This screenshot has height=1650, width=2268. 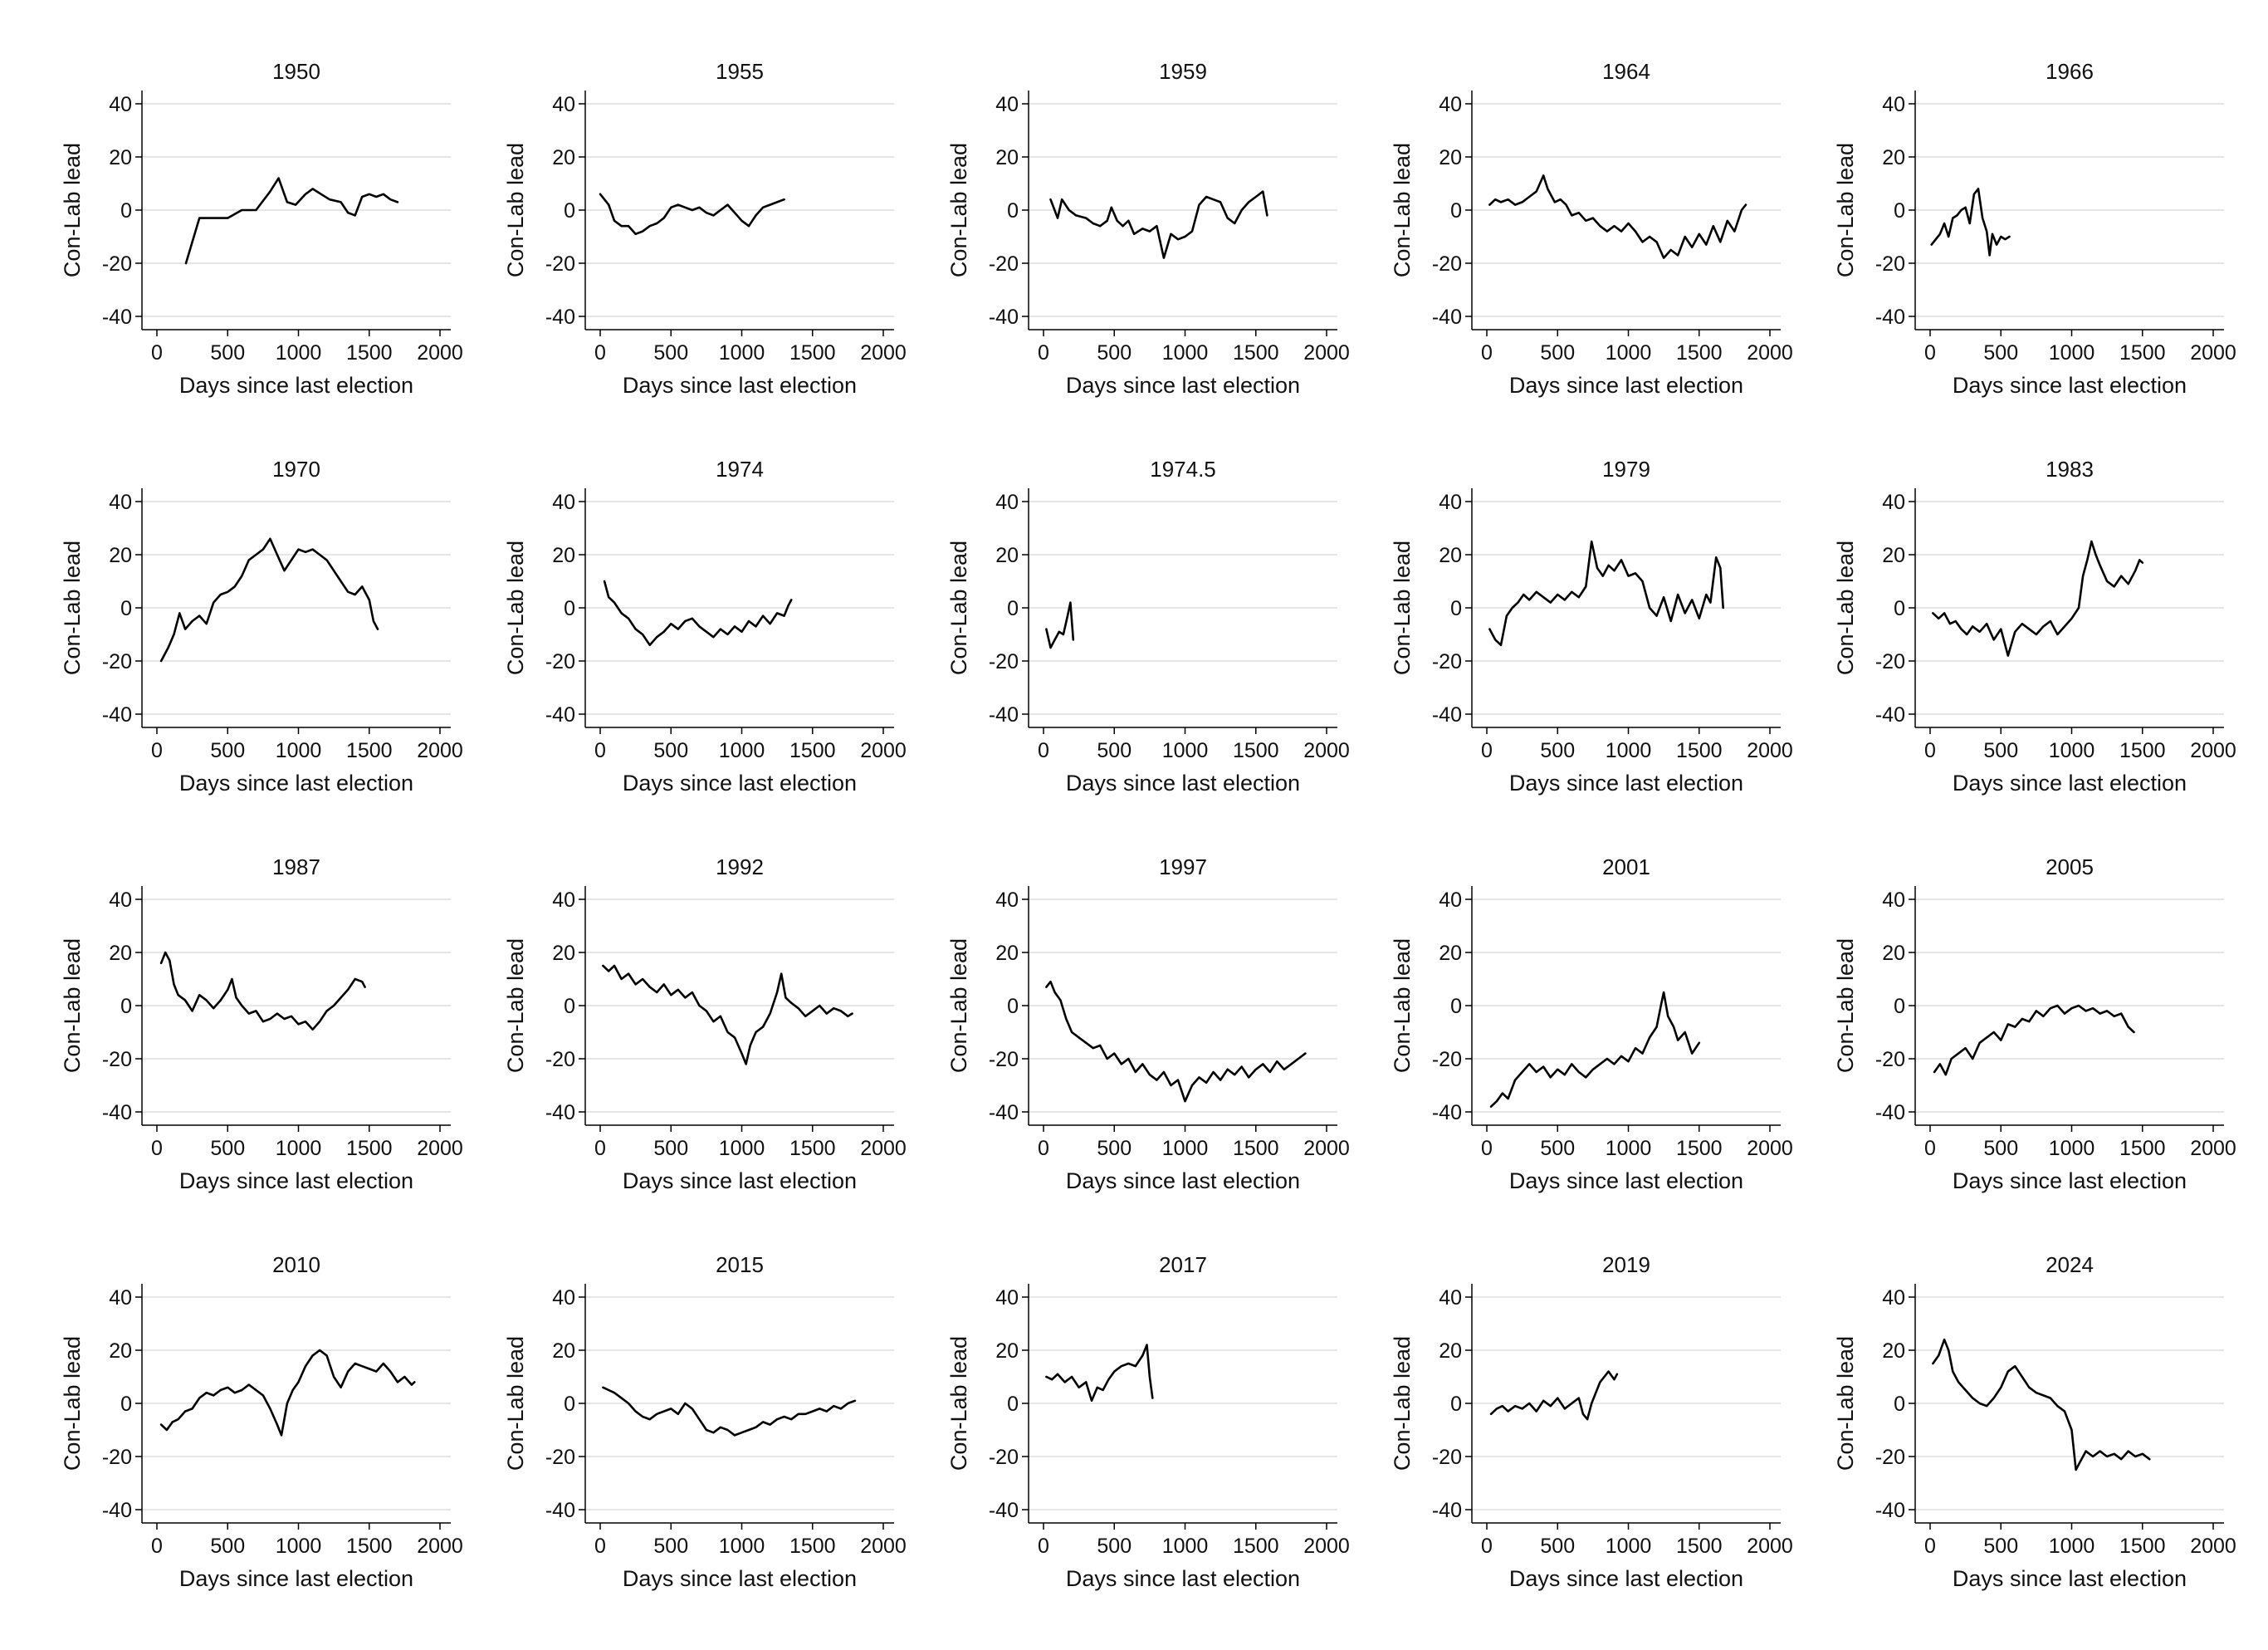 What do you see at coordinates (296, 867) in the screenshot?
I see `panel-title: 1987` at bounding box center [296, 867].